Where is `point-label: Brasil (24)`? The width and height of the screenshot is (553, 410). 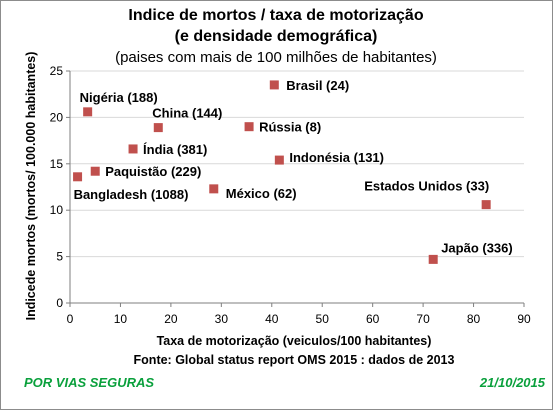
point-label: Brasil (24) is located at coordinates (317, 85).